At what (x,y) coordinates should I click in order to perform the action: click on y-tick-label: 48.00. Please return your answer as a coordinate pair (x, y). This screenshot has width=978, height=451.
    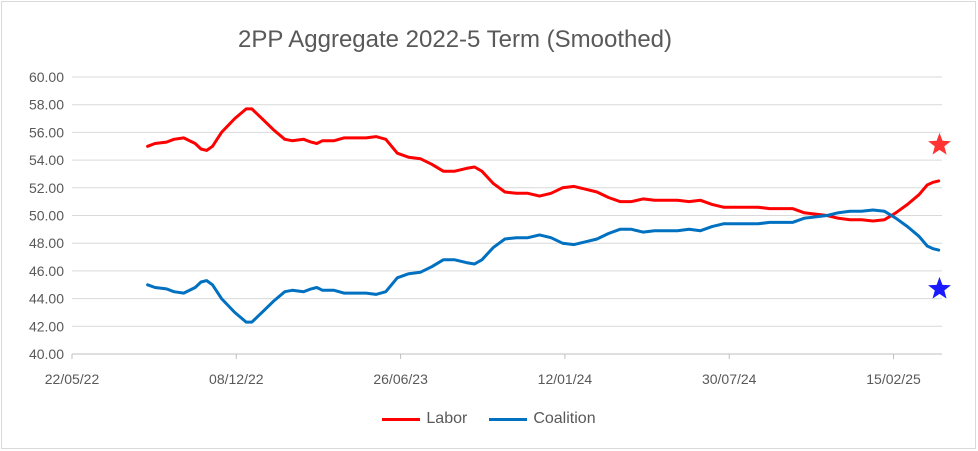
    Looking at the image, I should click on (46, 243).